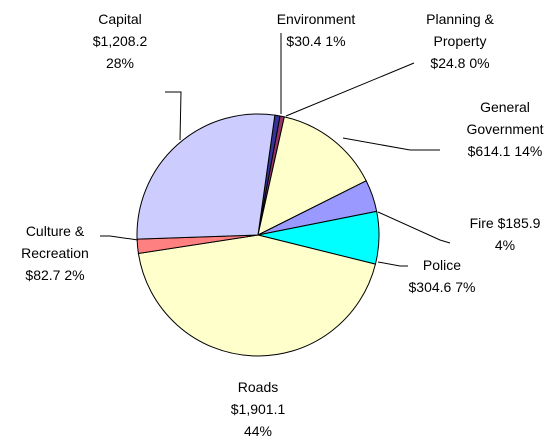  What do you see at coordinates (120, 19) in the screenshot?
I see `category-label: Capital` at bounding box center [120, 19].